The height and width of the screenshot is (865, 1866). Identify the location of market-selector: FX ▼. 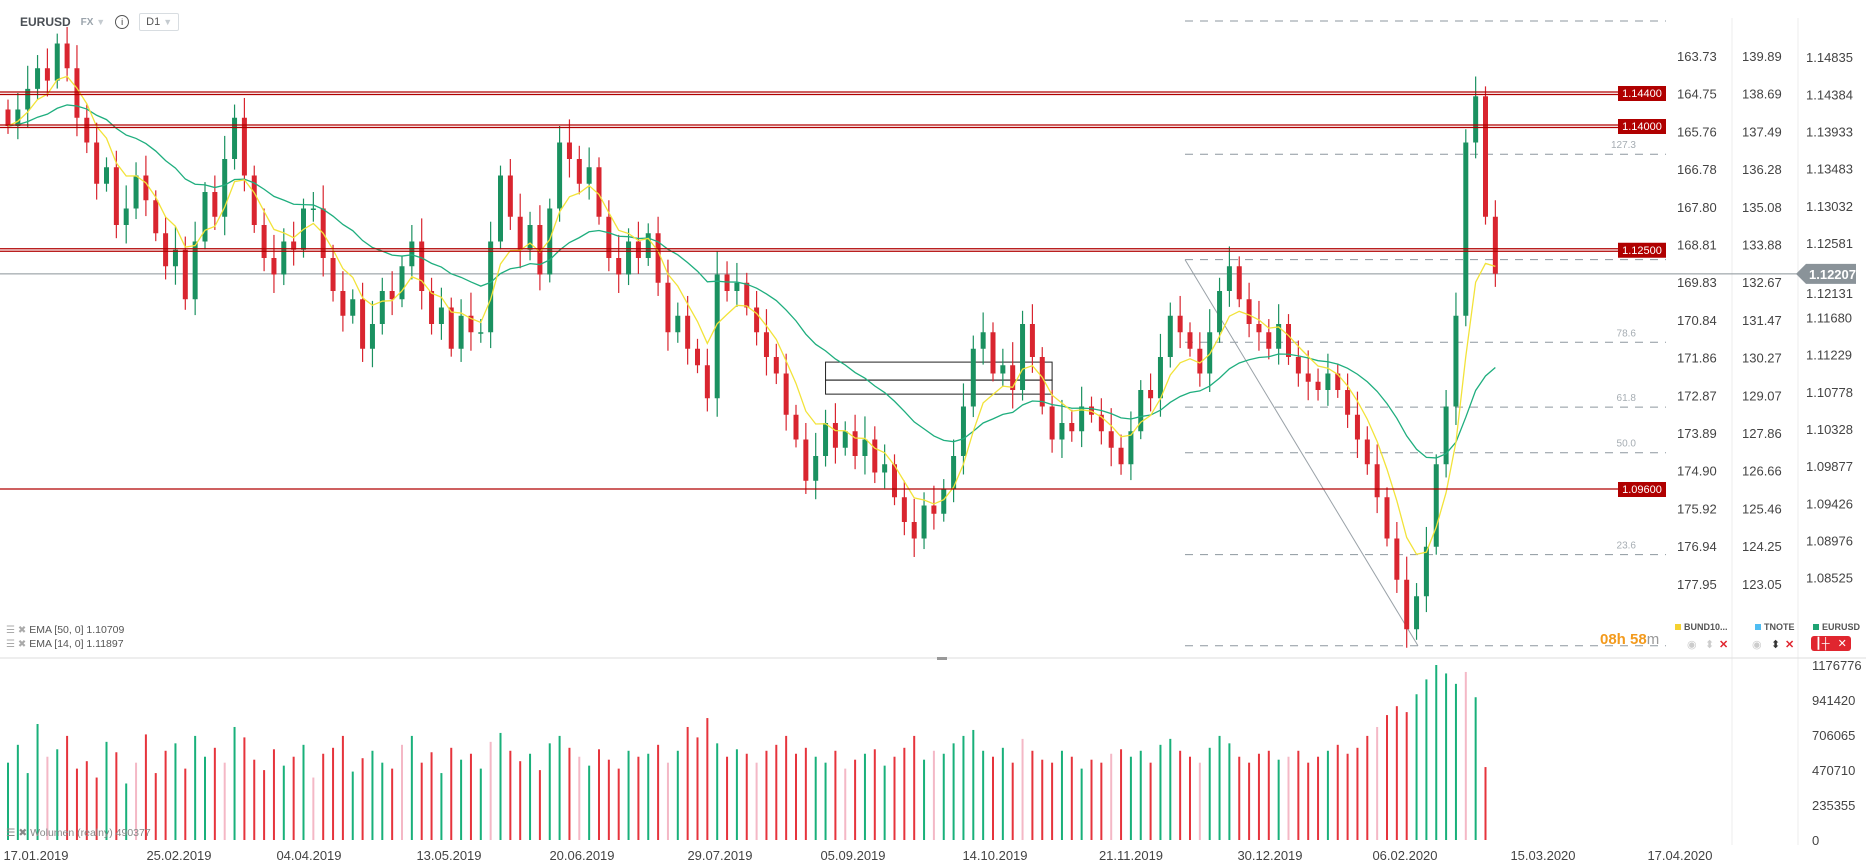
(93, 22).